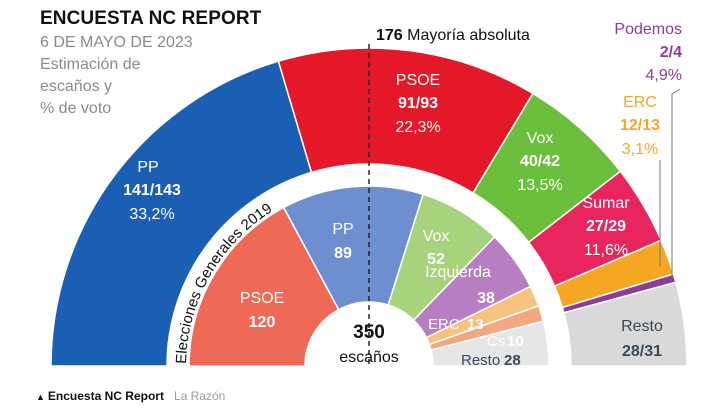 Image resolution: width=723 pixels, height=413 pixels. Describe the element at coordinates (676, 183) in the screenshot. I see `podemos-leader-line` at that location.